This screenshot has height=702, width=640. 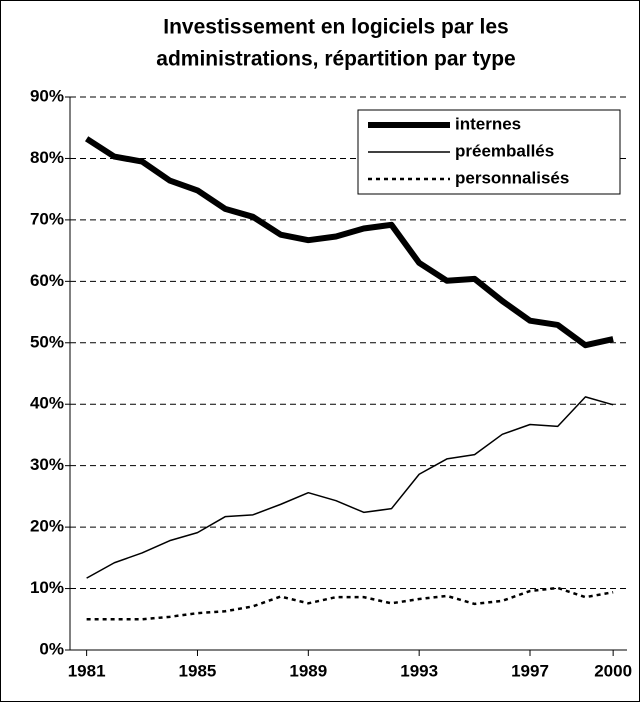 I want to click on legend-label: préemballés, so click(x=504, y=150).